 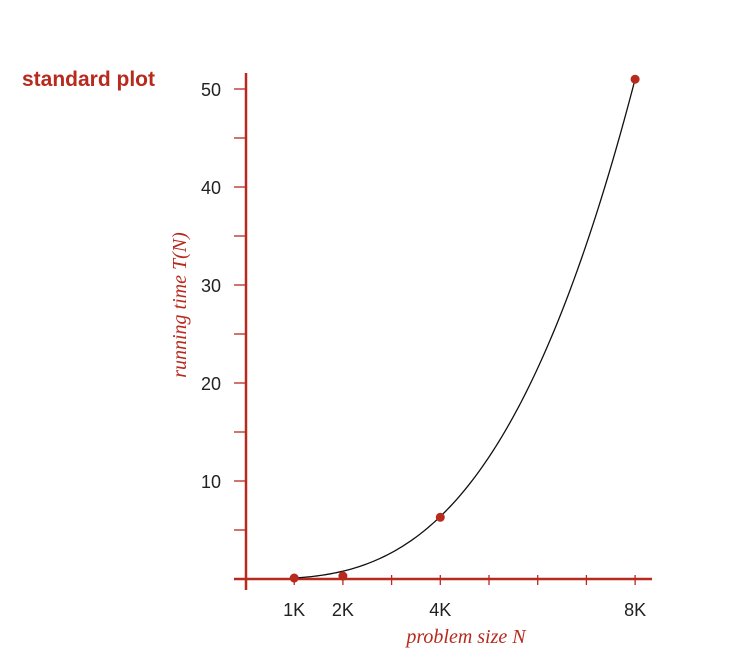 What do you see at coordinates (465, 637) in the screenshot?
I see `x-axis-label: problem size N` at bounding box center [465, 637].